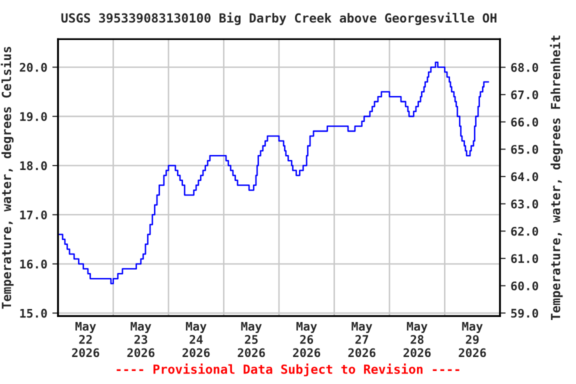 The height and width of the screenshot is (384, 576). What do you see at coordinates (33, 67) in the screenshot?
I see `y-tick-label: 20.0` at bounding box center [33, 67].